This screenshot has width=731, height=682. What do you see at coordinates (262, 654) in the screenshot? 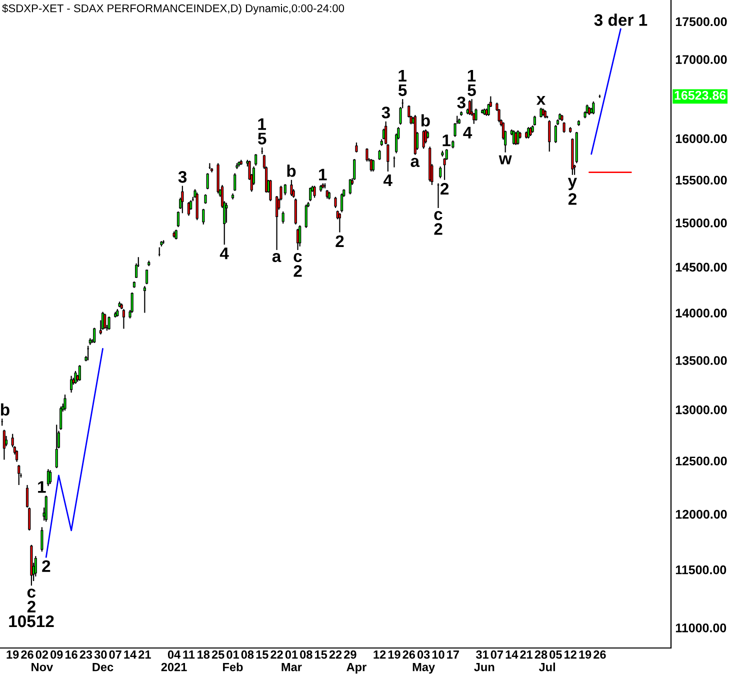
I see `x-tick-label: 15` at bounding box center [262, 654].